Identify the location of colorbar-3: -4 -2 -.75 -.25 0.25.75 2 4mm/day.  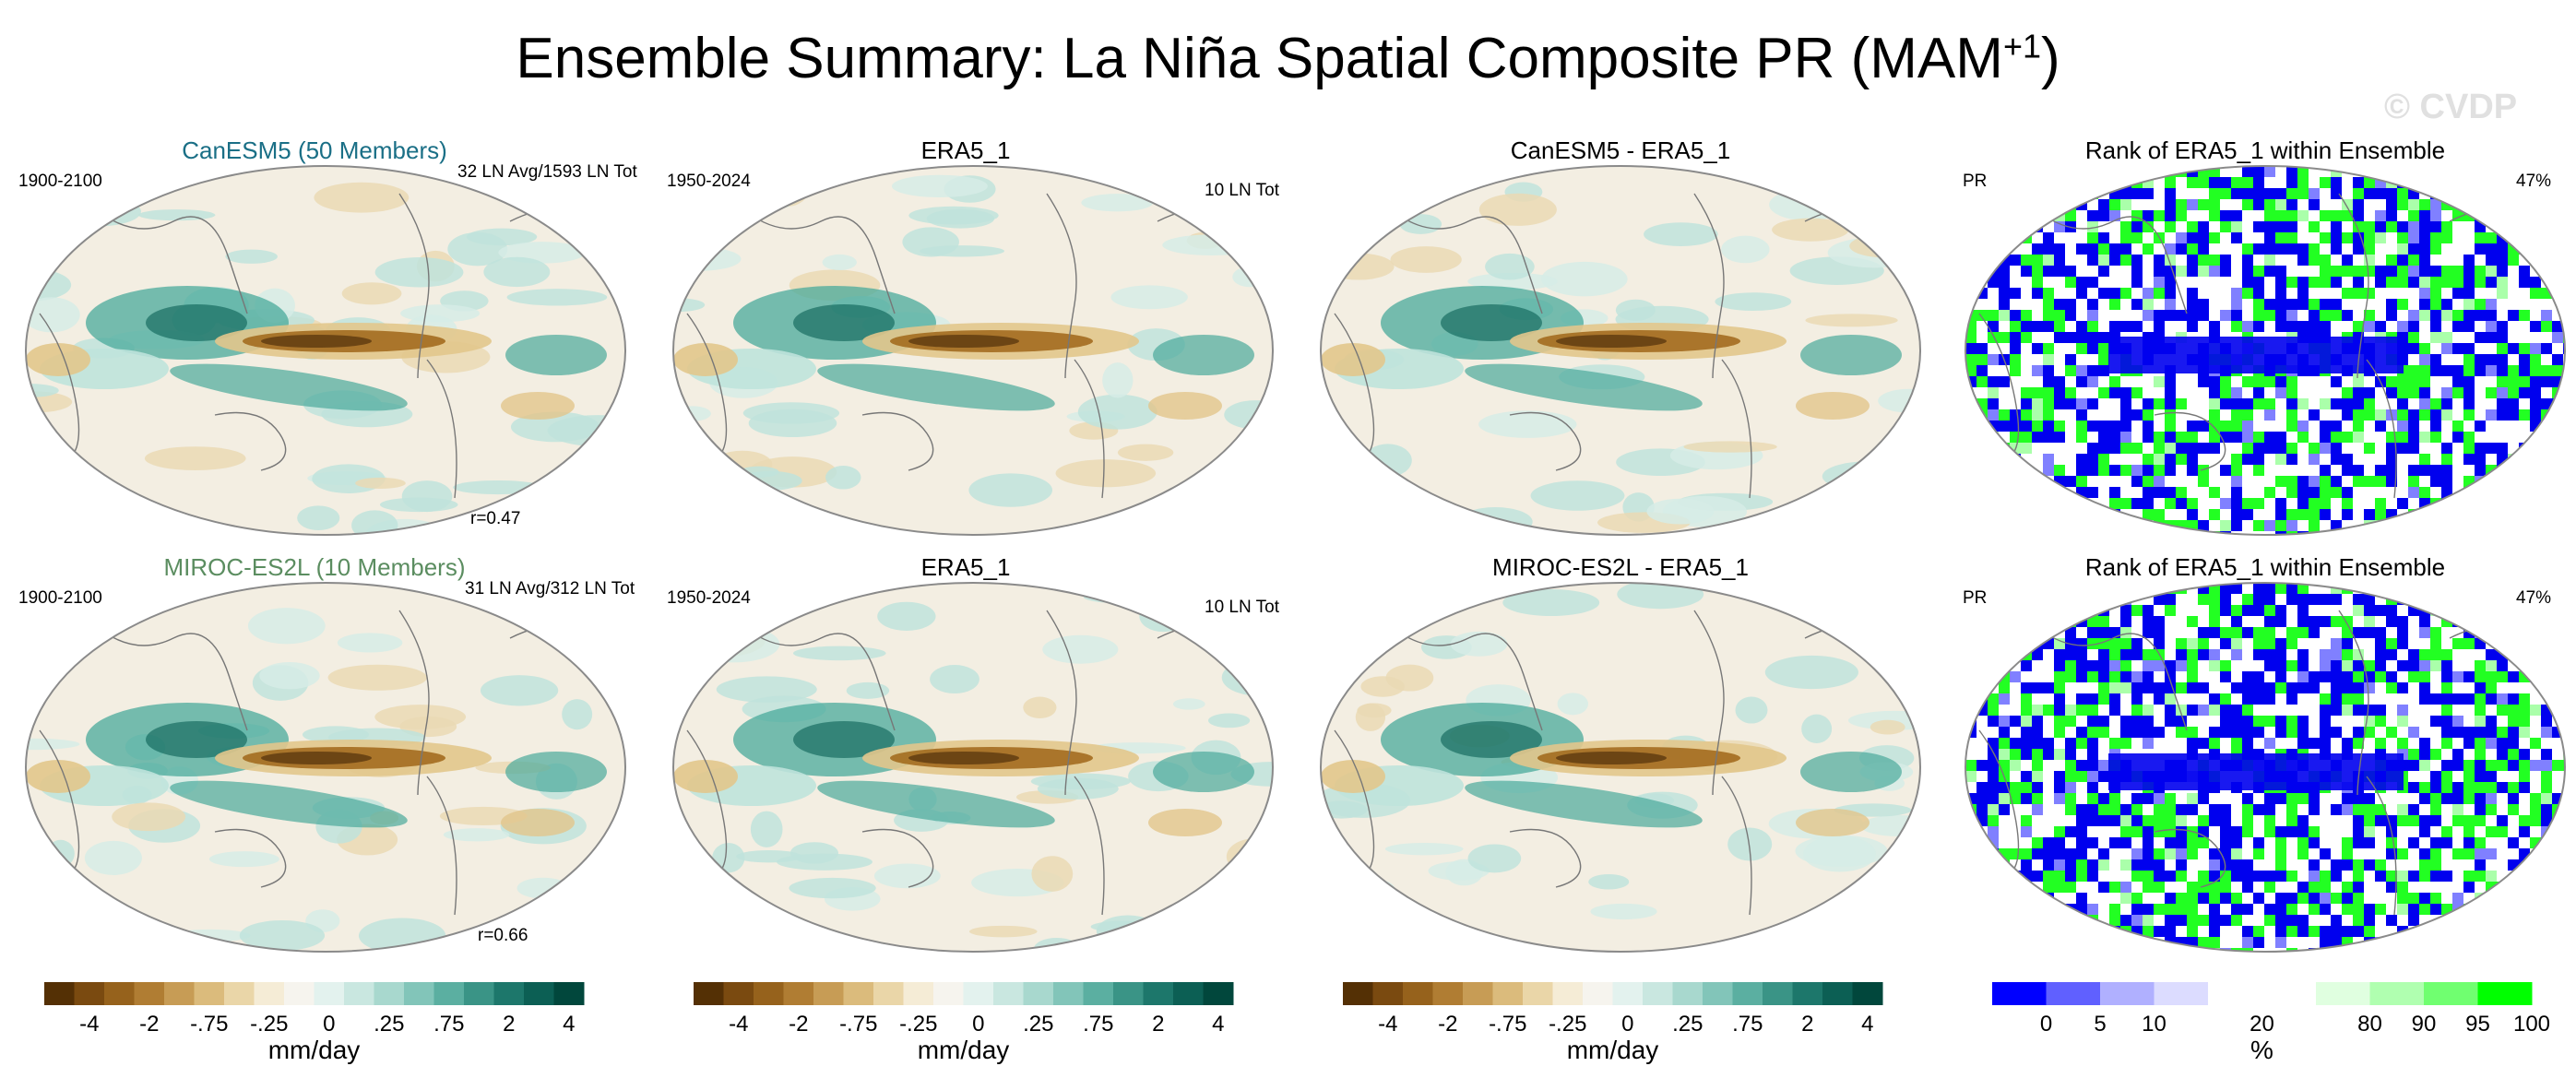
(1613, 1023).